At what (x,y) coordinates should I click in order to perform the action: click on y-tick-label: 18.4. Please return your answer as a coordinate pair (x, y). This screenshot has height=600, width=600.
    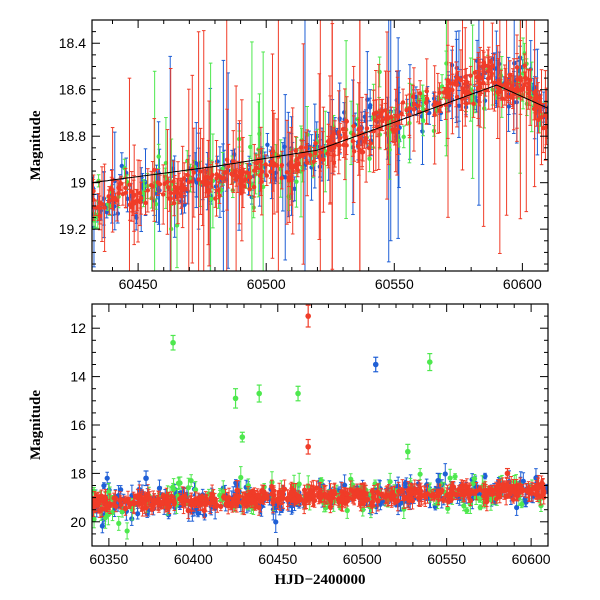
    Looking at the image, I should click on (72, 43).